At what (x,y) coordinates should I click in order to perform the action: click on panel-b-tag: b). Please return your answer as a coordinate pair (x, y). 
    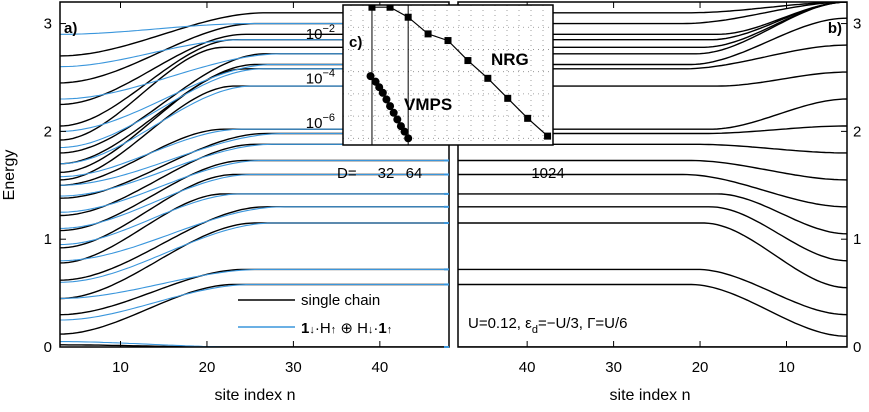
    Looking at the image, I should click on (835, 28).